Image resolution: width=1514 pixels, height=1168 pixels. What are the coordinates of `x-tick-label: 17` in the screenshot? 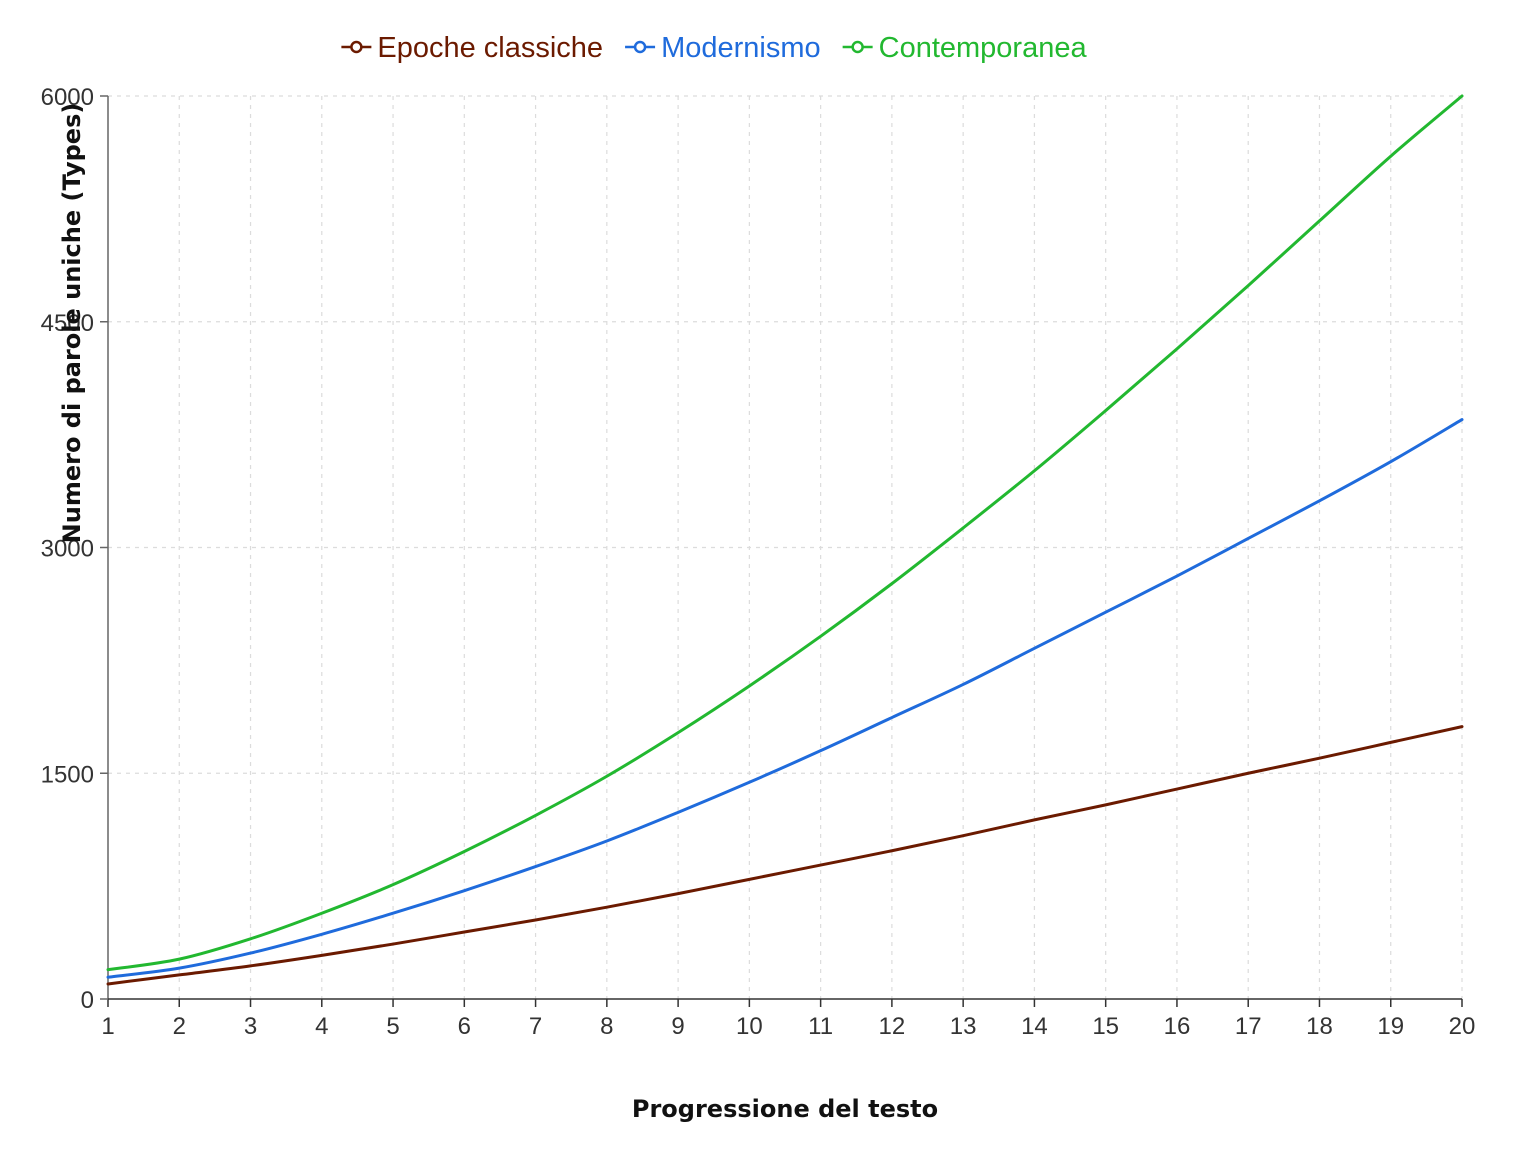 It's located at (1248, 1026).